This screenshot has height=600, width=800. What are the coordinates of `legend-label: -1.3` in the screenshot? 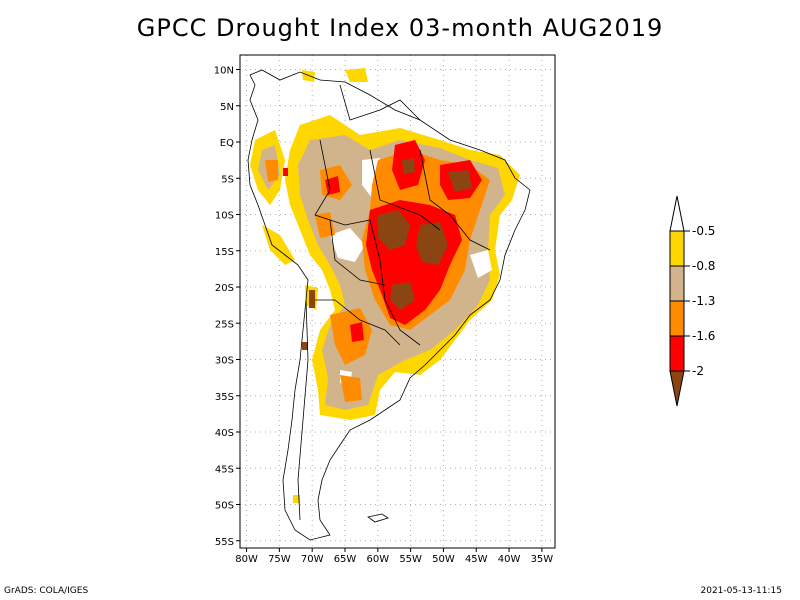 It's located at (703, 301).